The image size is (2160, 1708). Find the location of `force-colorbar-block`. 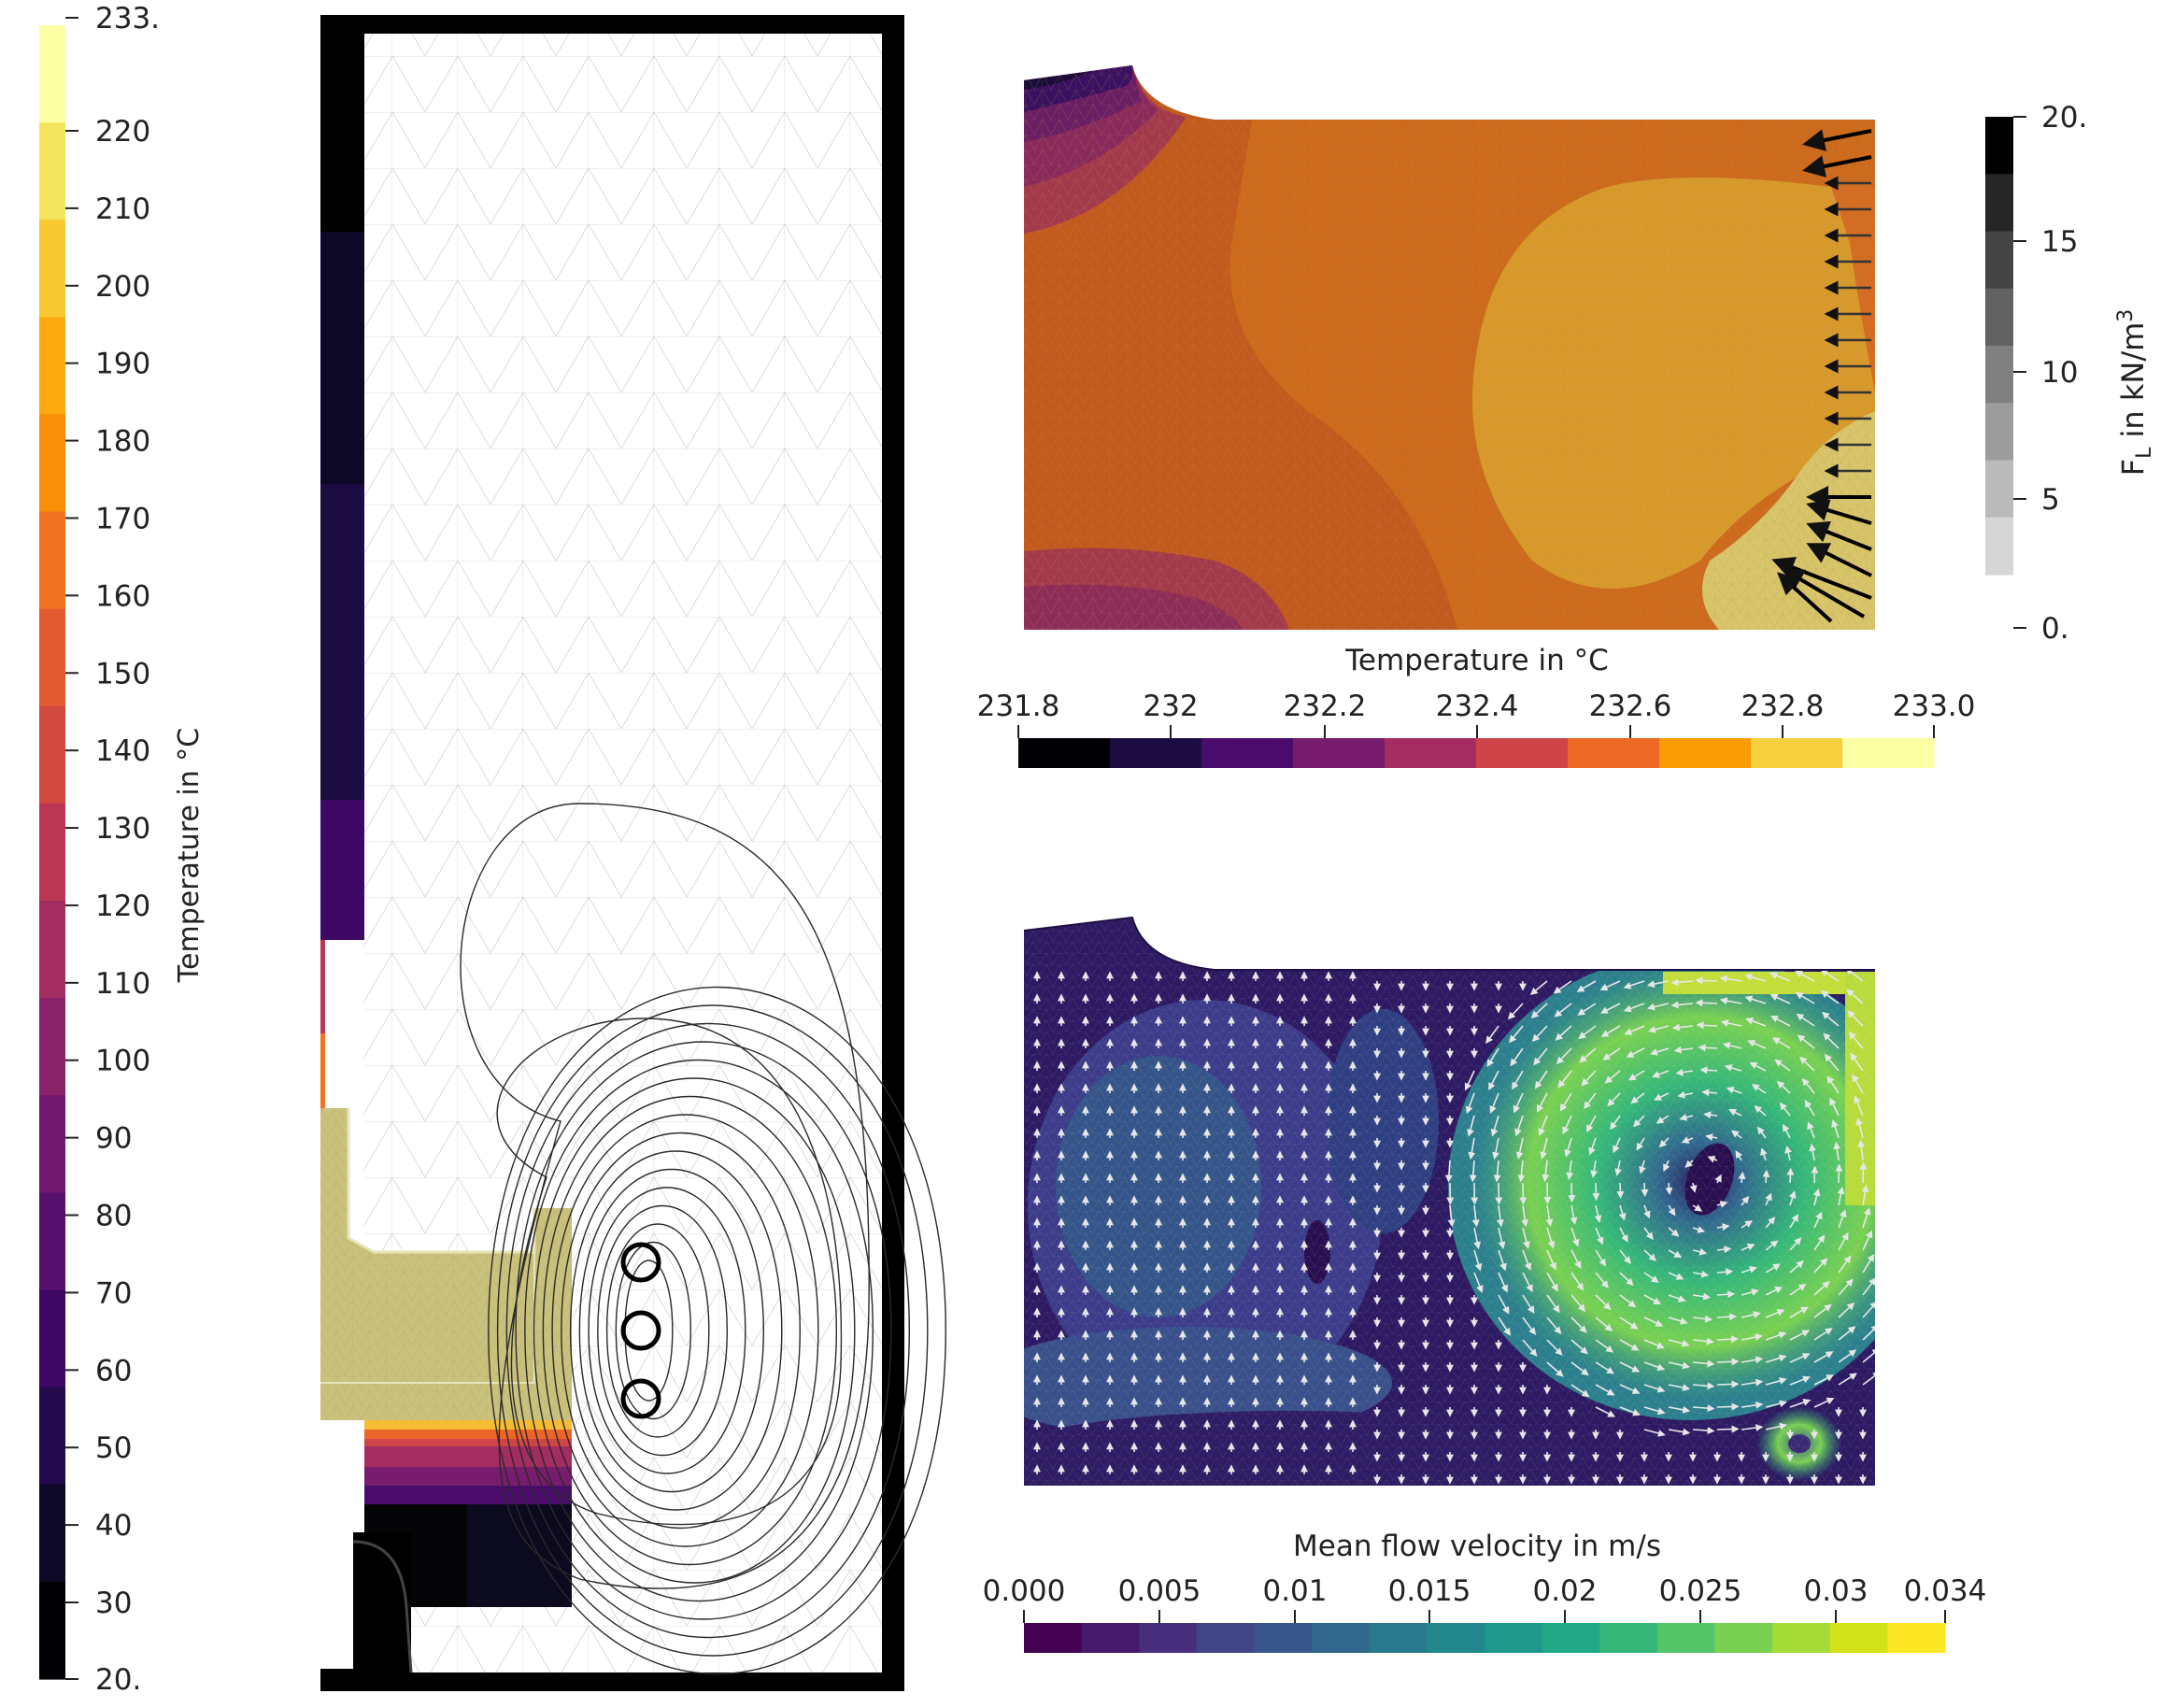

force-colorbar-block is located at coordinates (1999, 146).